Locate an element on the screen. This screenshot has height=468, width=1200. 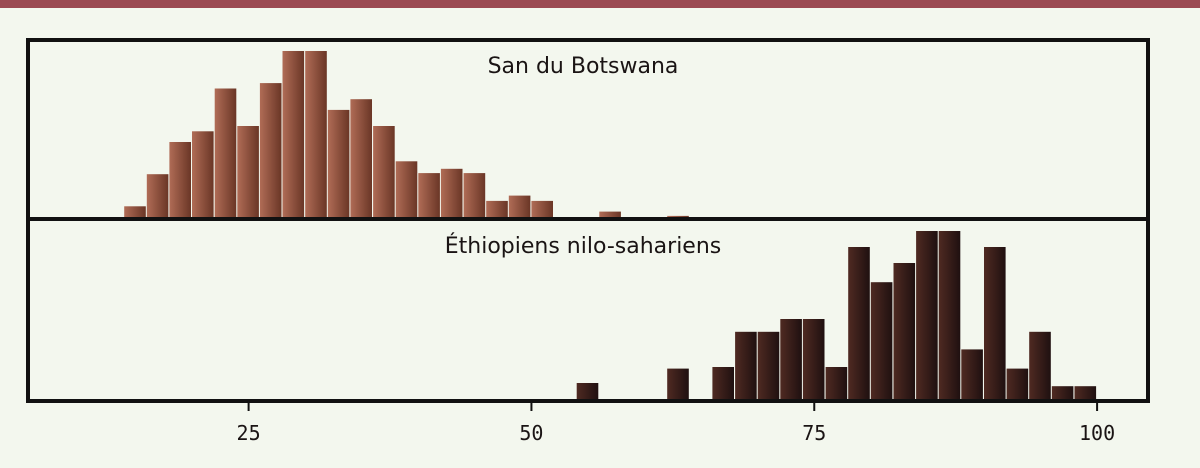
ethiopian-panel-title: Éthiopiens nilo-sahariens is located at coordinates (583, 246).